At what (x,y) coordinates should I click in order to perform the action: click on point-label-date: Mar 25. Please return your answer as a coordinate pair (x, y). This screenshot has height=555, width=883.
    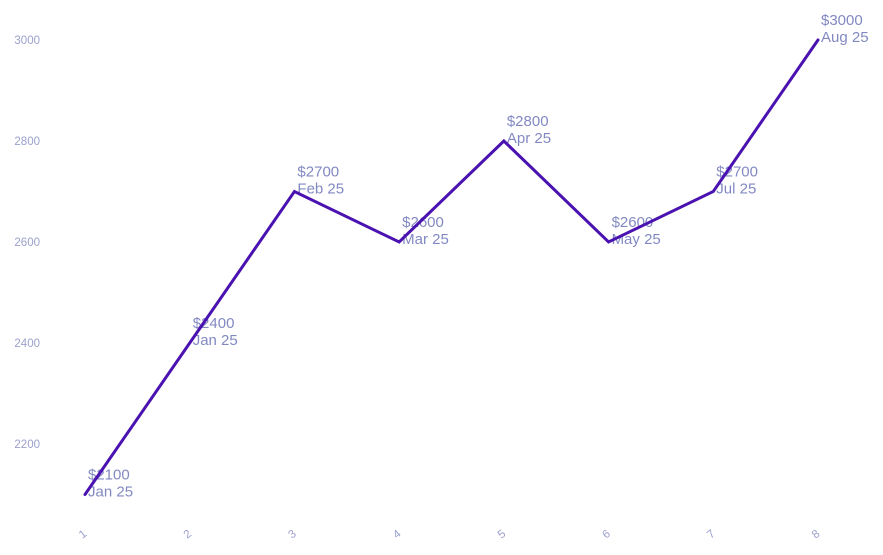
    Looking at the image, I should click on (425, 239).